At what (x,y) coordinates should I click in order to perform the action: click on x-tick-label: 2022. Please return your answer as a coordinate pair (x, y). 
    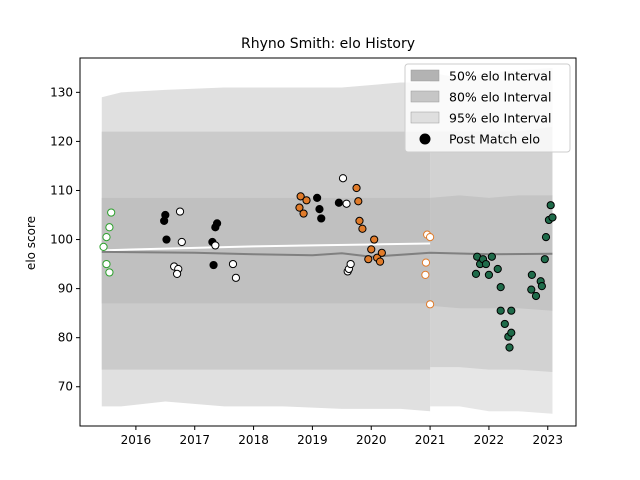
    Looking at the image, I should click on (489, 440).